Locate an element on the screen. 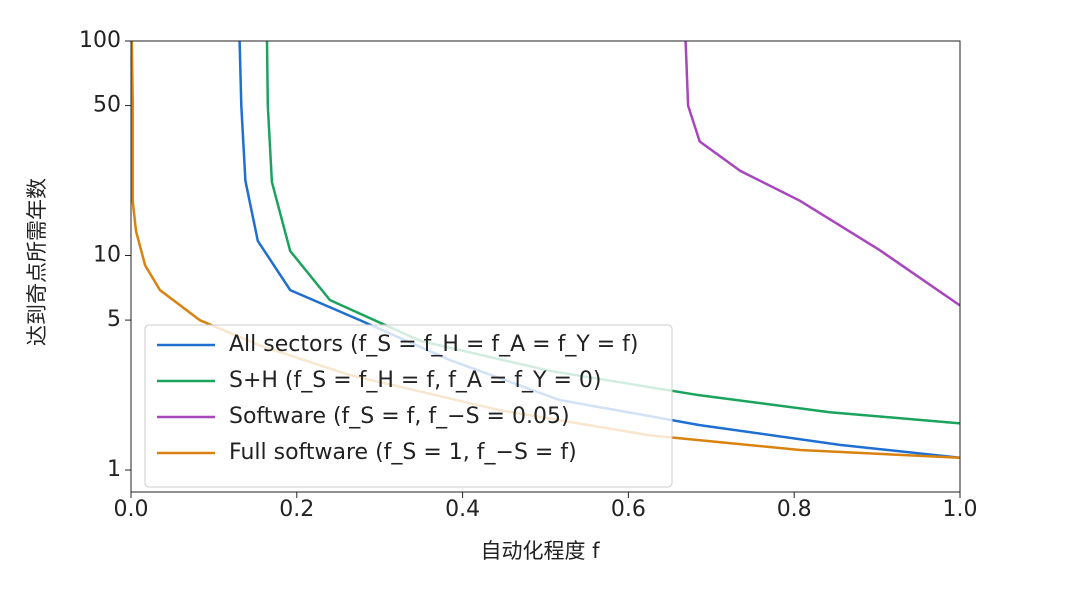 This screenshot has width=1080, height=601. x-tick-label: 0.4 is located at coordinates (462, 509).